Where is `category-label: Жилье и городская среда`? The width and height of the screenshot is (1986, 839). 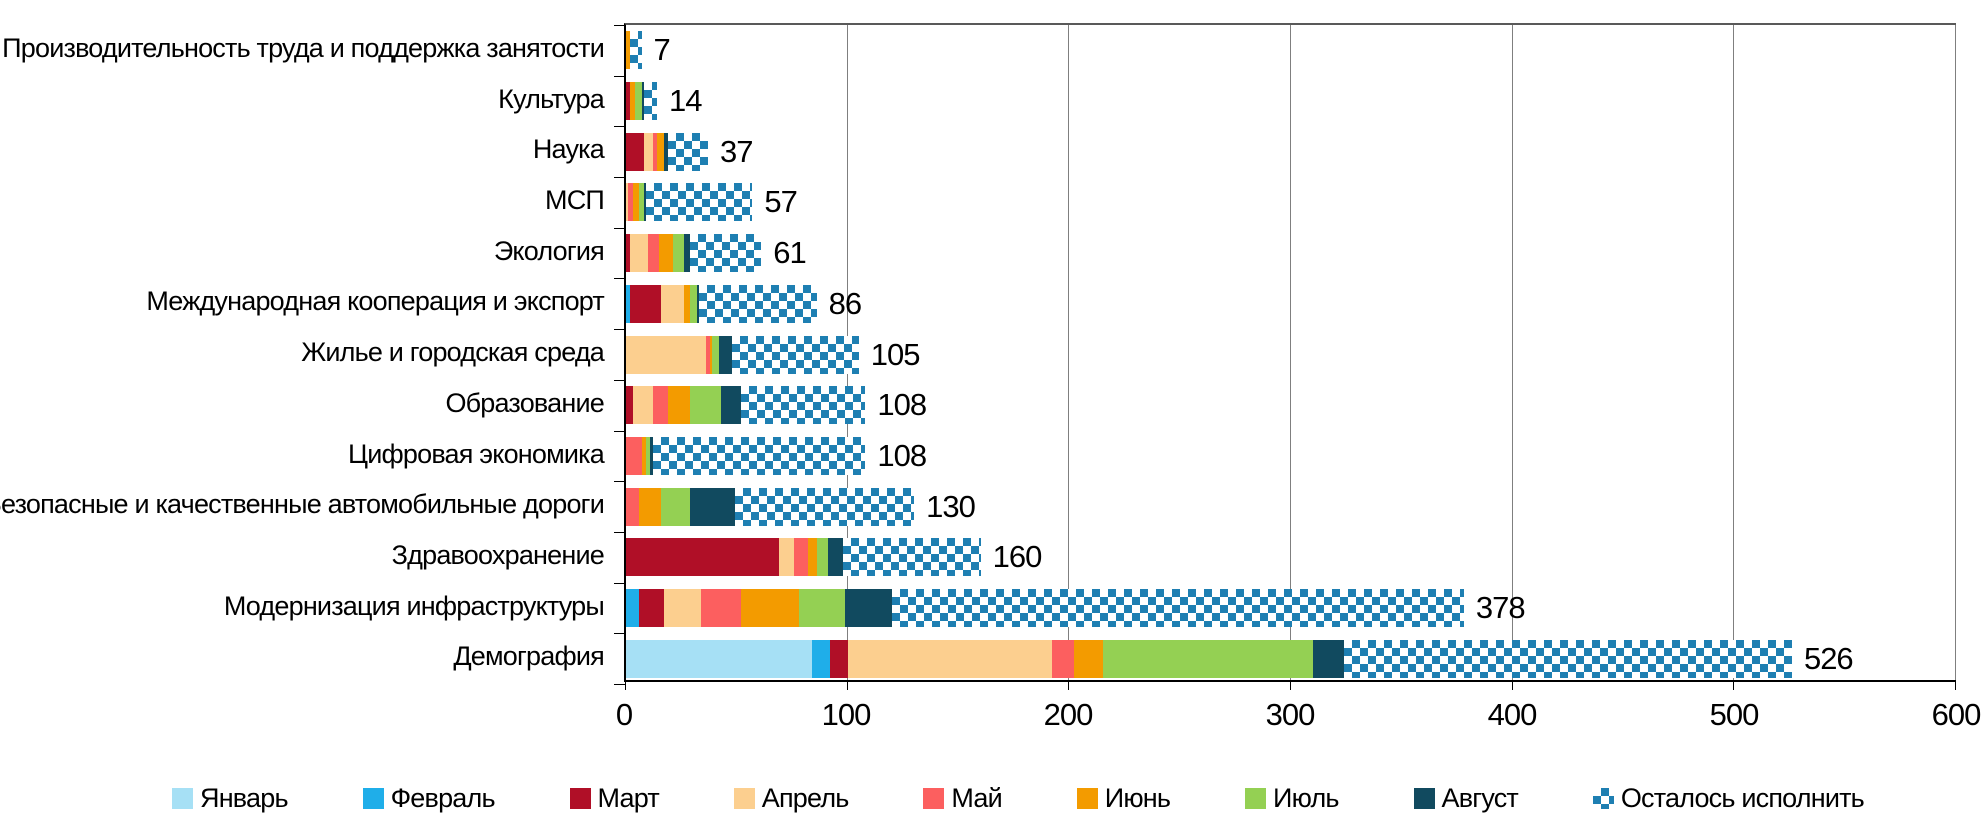
category-label: Жилье и городская среда is located at coordinates (453, 351).